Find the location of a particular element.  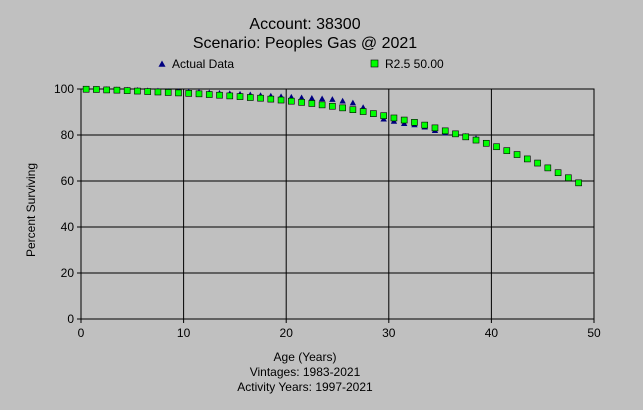

x-axis-label: Age (Years) is located at coordinates (305, 357).